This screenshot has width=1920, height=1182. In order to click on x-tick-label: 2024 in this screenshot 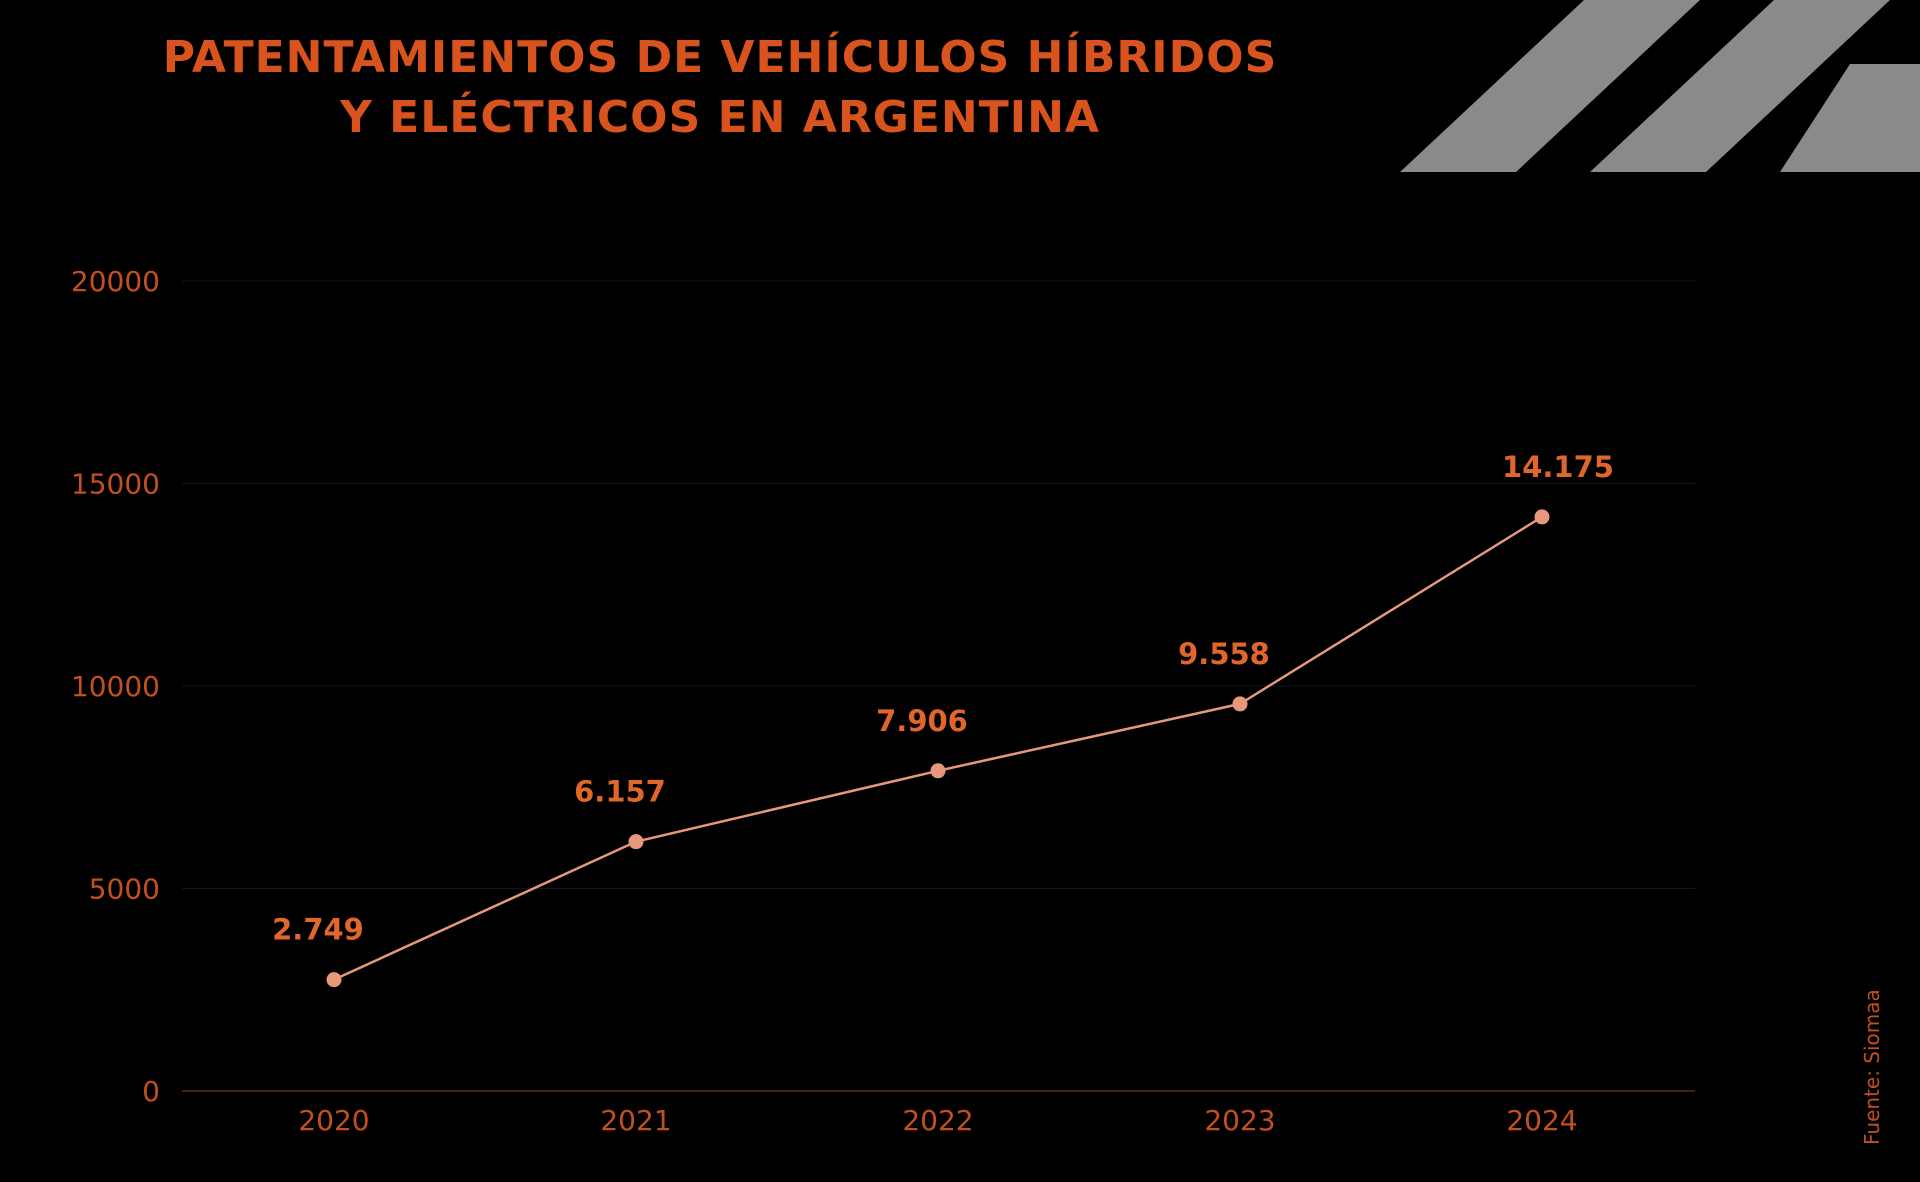, I will do `click(1541, 1120)`.